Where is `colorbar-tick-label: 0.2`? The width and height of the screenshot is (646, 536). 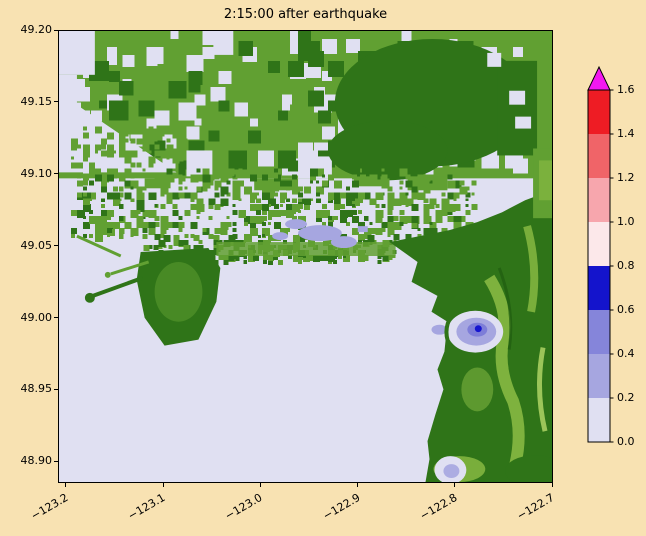
colorbar-tick-label: 0.2 is located at coordinates (626, 397).